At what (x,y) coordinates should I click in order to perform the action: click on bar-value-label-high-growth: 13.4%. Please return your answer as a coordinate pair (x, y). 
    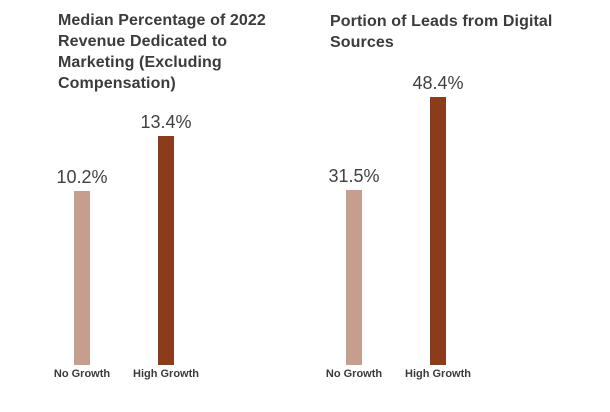
    Looking at the image, I should click on (166, 122).